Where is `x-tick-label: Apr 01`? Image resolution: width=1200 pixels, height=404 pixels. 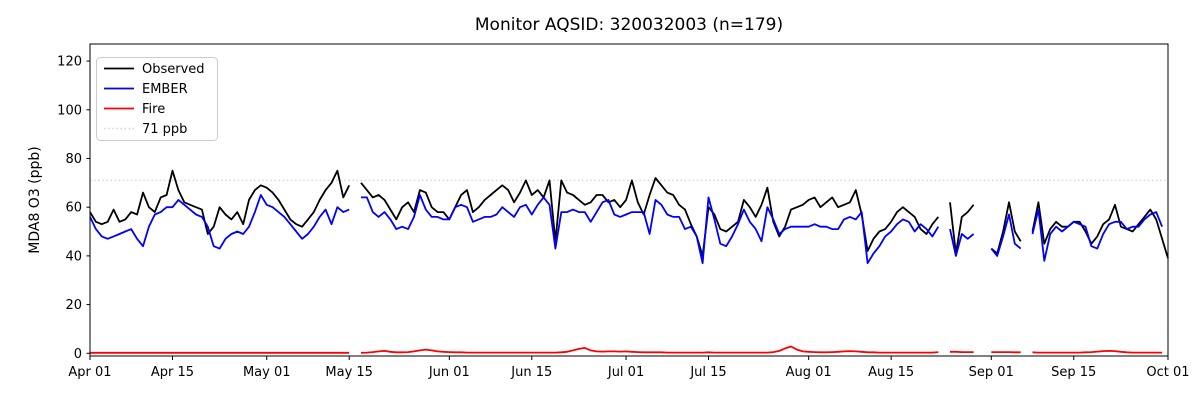
x-tick-label: Apr 01 is located at coordinates (89, 372).